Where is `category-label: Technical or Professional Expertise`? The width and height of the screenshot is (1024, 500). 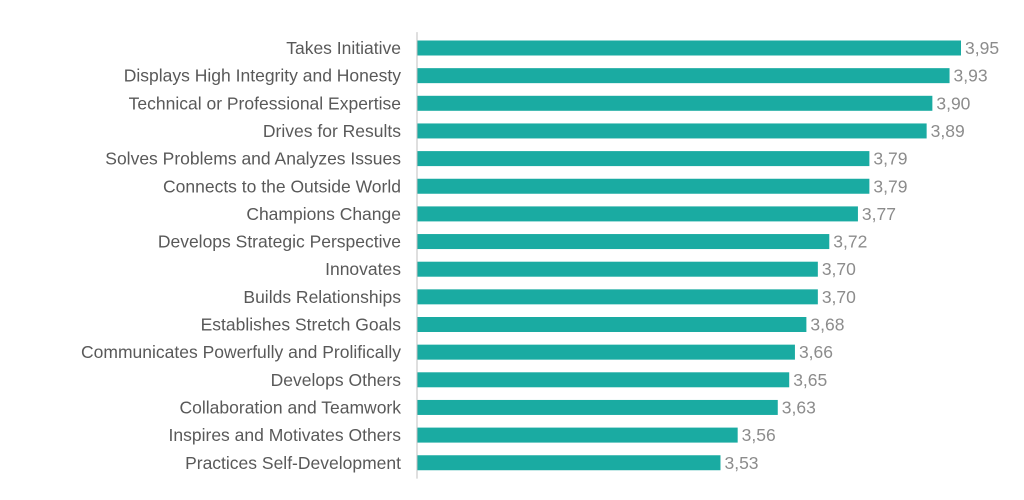
category-label: Technical or Professional Expertise is located at coordinates (265, 103).